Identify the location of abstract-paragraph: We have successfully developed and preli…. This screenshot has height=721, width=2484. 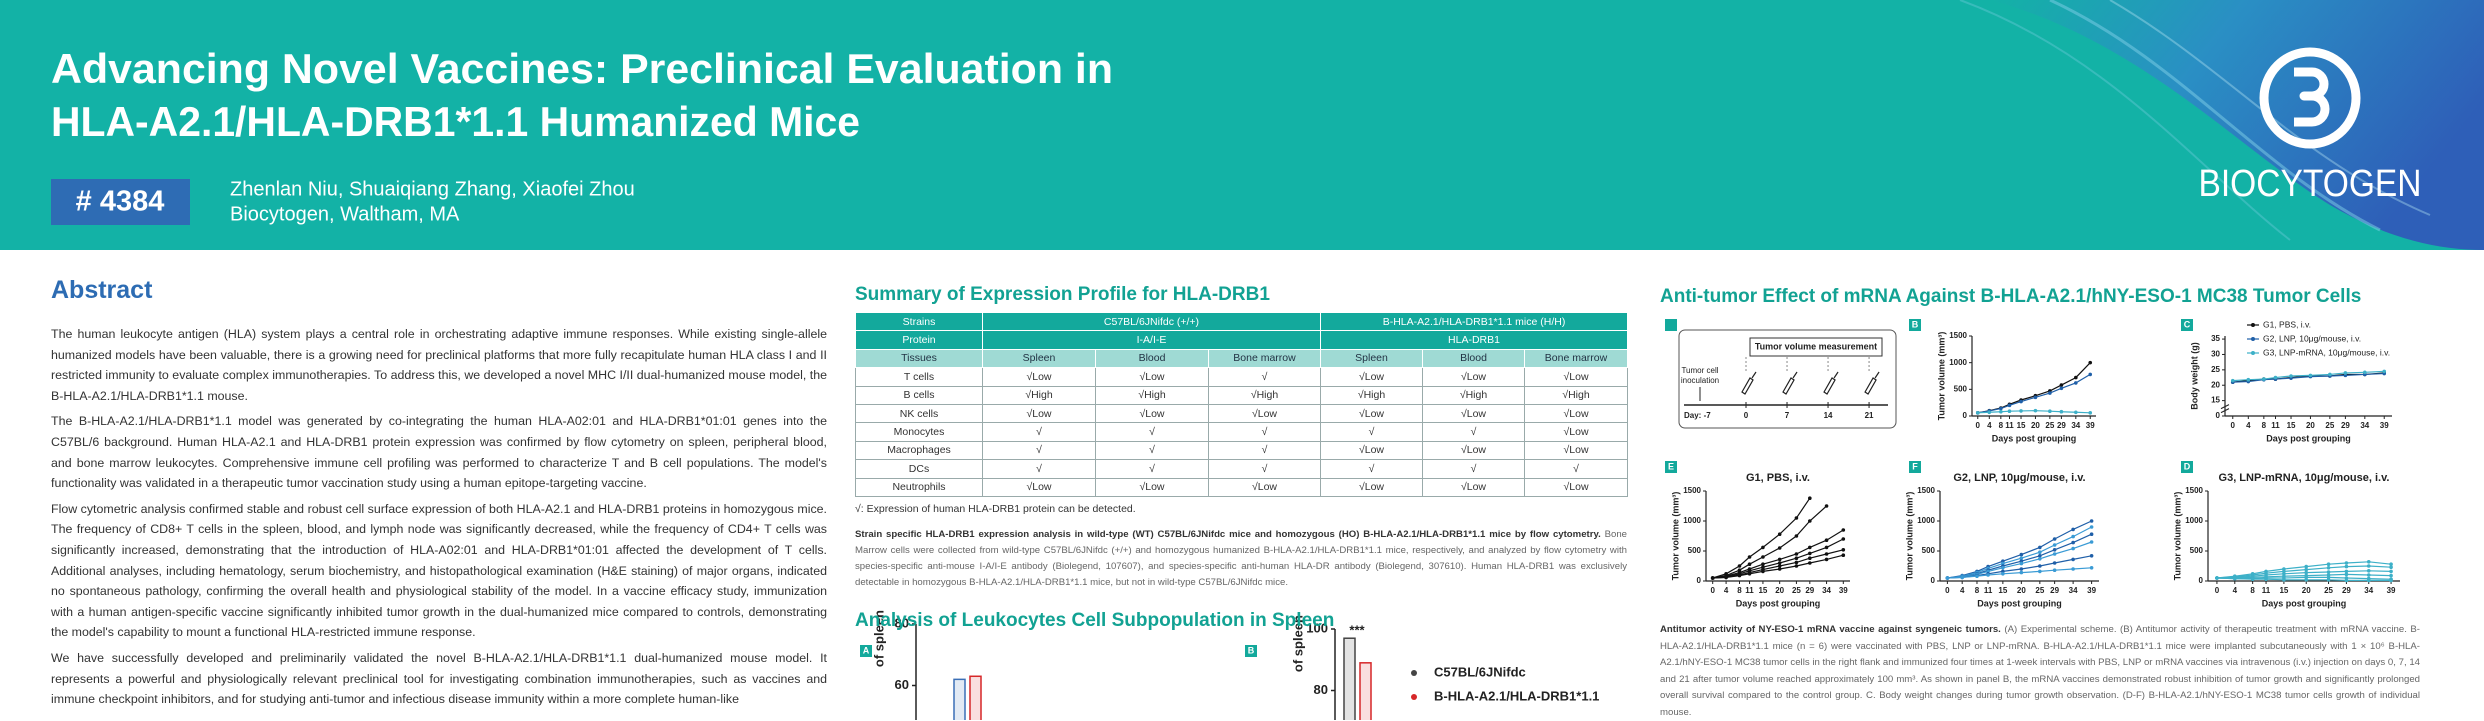
(439, 678).